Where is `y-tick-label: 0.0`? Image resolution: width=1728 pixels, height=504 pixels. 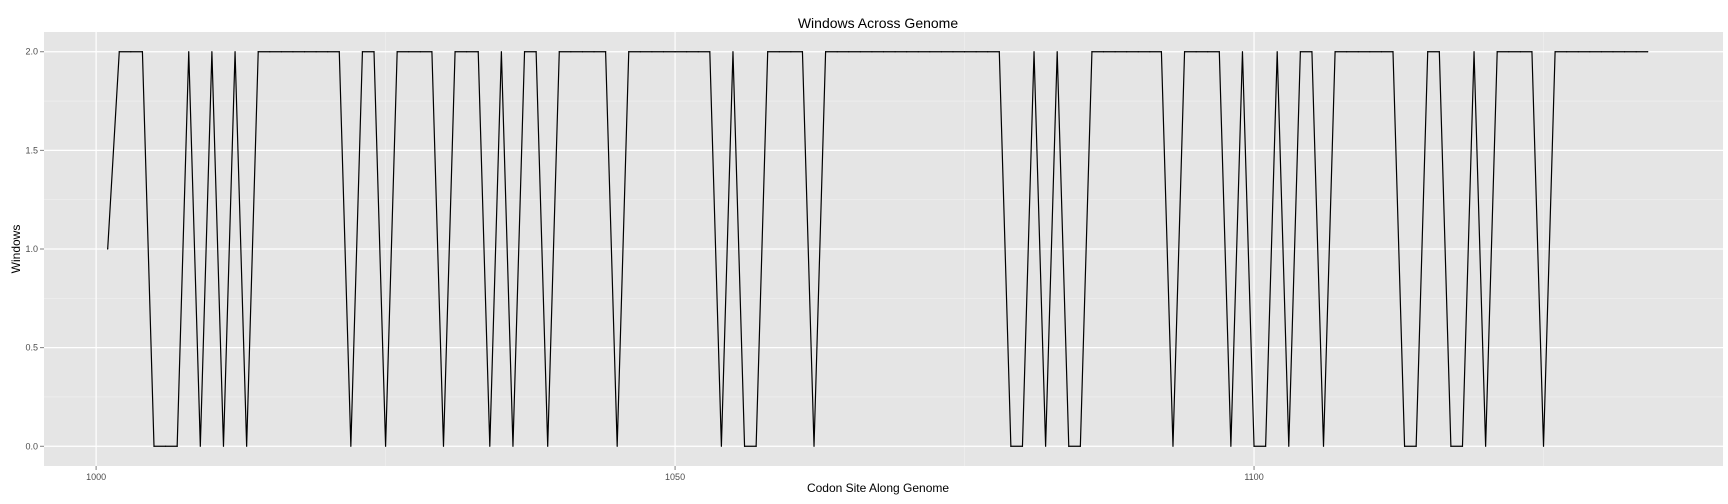
y-tick-label: 0.0 is located at coordinates (31, 446).